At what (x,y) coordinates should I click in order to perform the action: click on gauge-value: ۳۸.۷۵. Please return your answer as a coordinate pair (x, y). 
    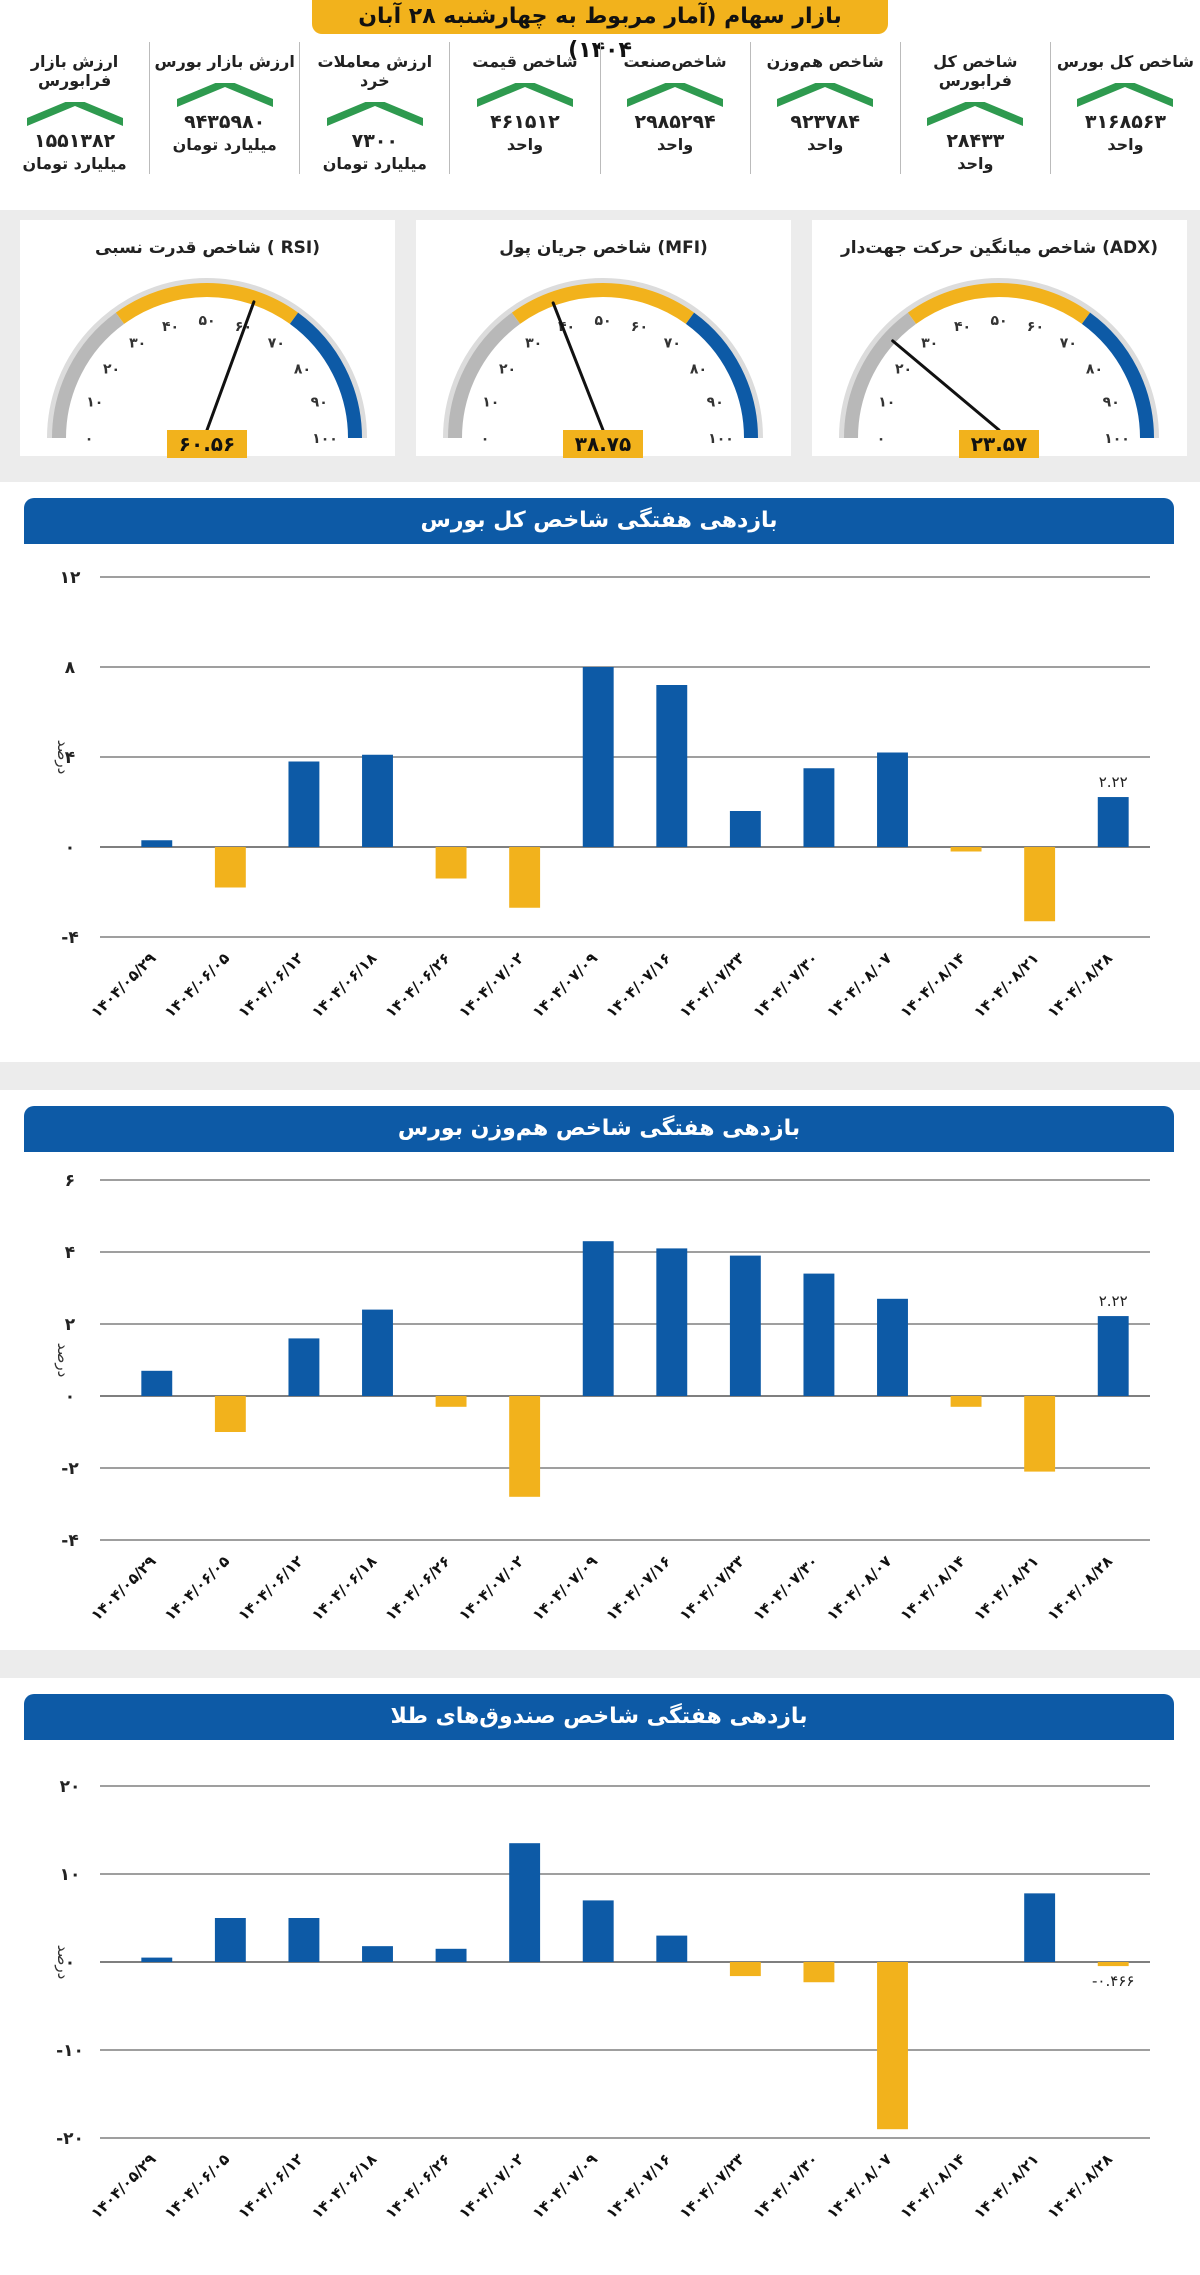
    Looking at the image, I should click on (603, 444).